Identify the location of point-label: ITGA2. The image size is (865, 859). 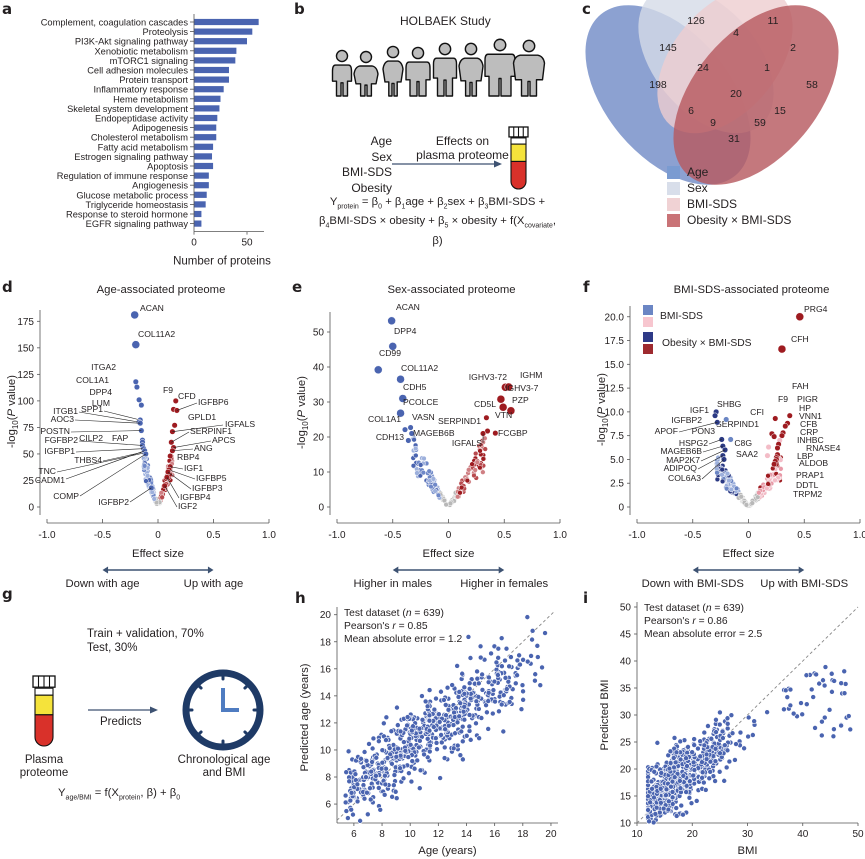
(103, 367).